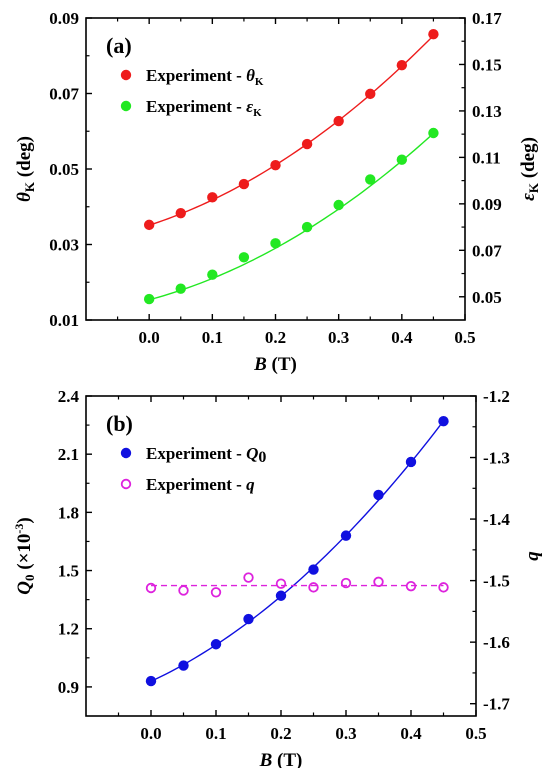  Describe the element at coordinates (64, 320) in the screenshot. I see `y-tick-label: 0.01` at that location.